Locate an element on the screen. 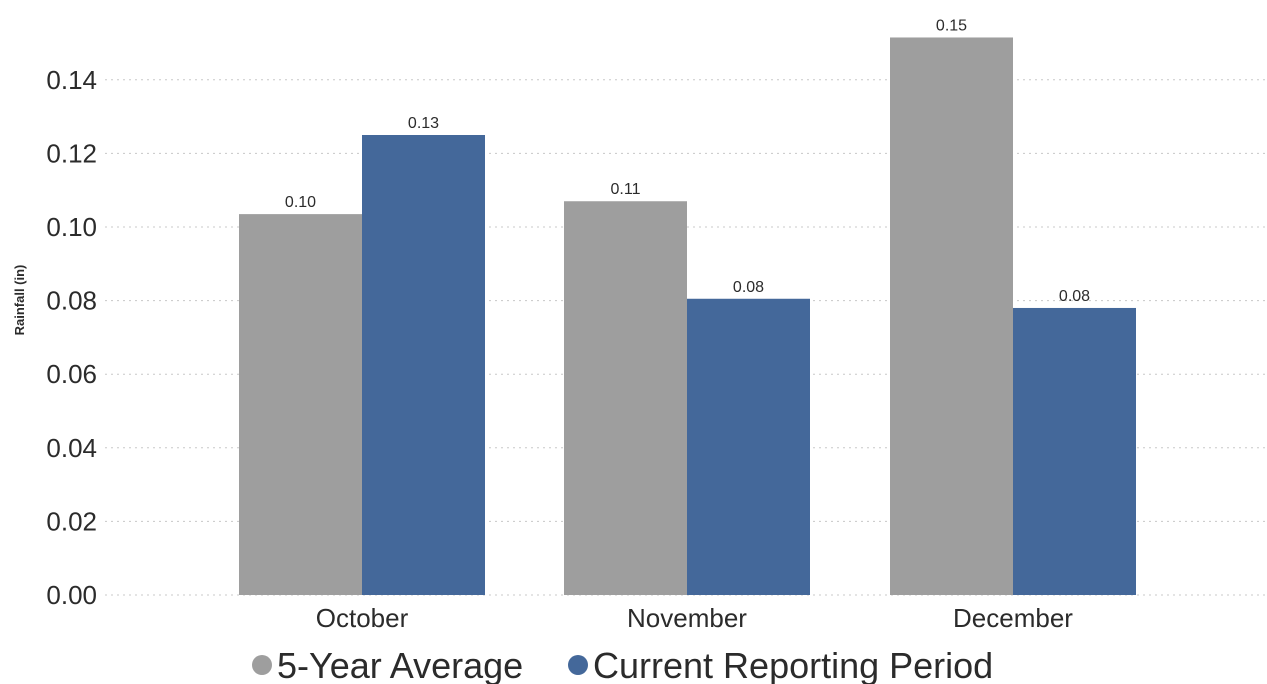 This screenshot has width=1267, height=684. legend-item-five-year-average: 5-Year Average is located at coordinates (387, 664).